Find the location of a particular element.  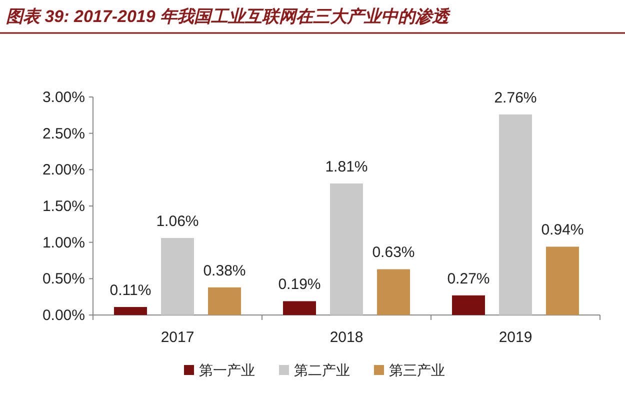

y-tick-label: 0.50% is located at coordinates (63, 279).